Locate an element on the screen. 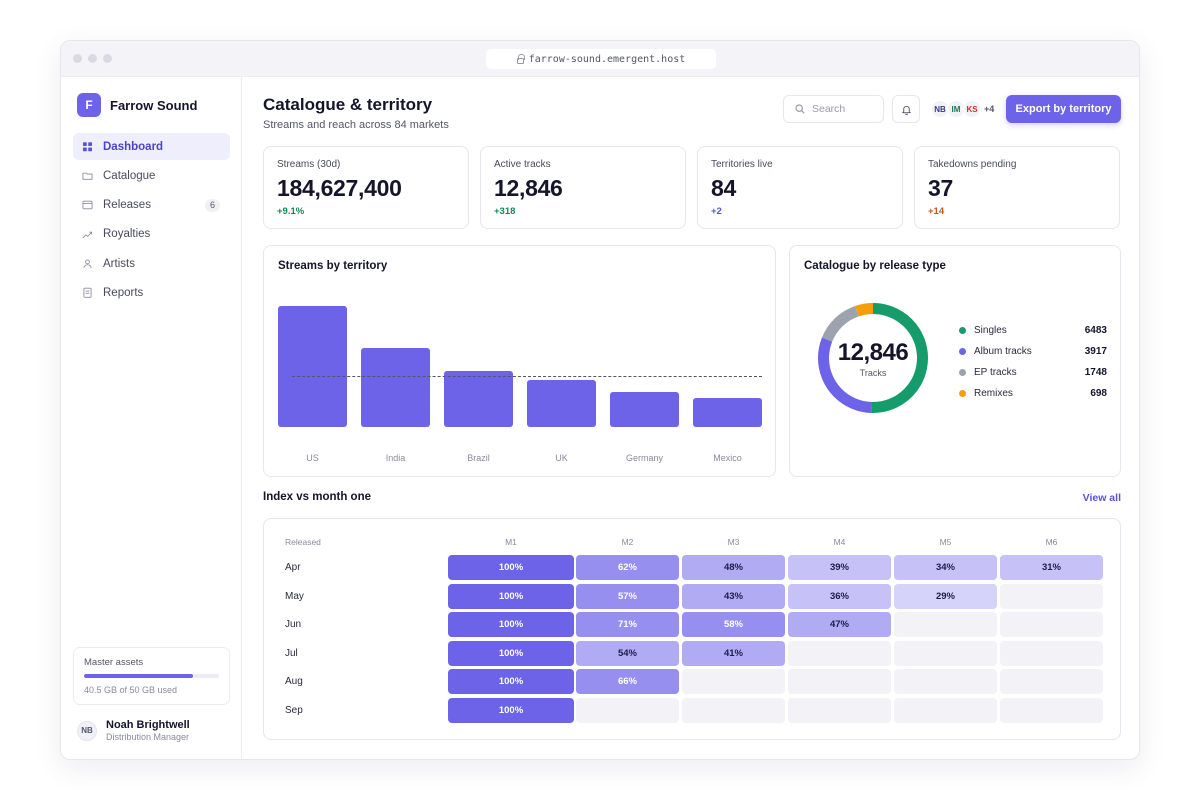 The height and width of the screenshot is (800, 1200). user-profile: NB Noah Brightwell Distribution Manager is located at coordinates (133, 730).